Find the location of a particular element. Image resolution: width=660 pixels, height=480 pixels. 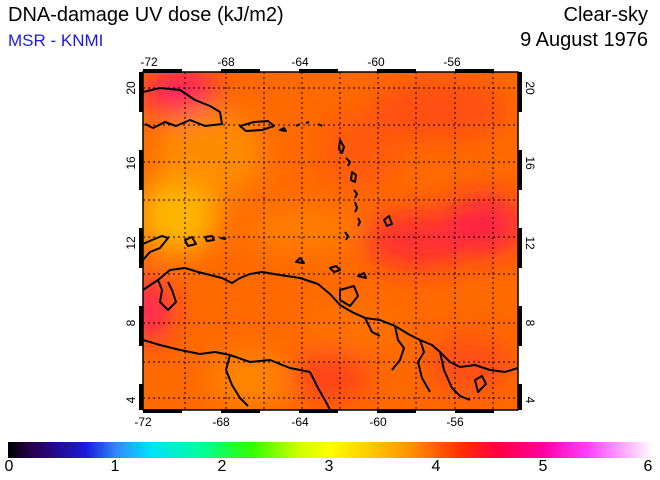

scale-tick-label: 5 is located at coordinates (543, 466).